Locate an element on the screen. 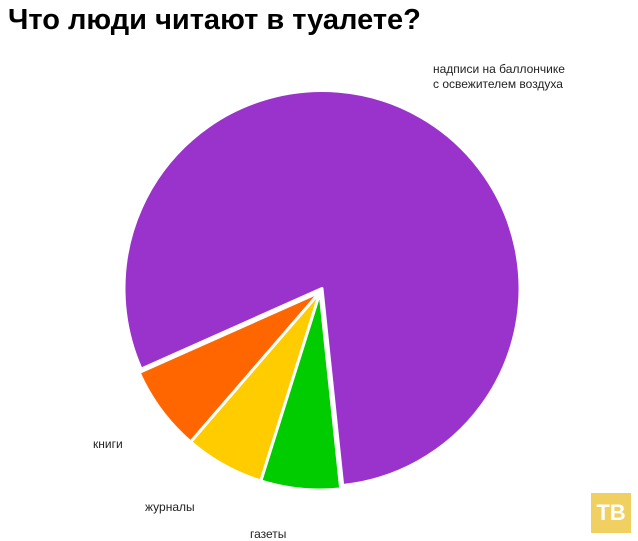 The height and width of the screenshot is (541, 638). slice-label: книги is located at coordinates (108, 444).